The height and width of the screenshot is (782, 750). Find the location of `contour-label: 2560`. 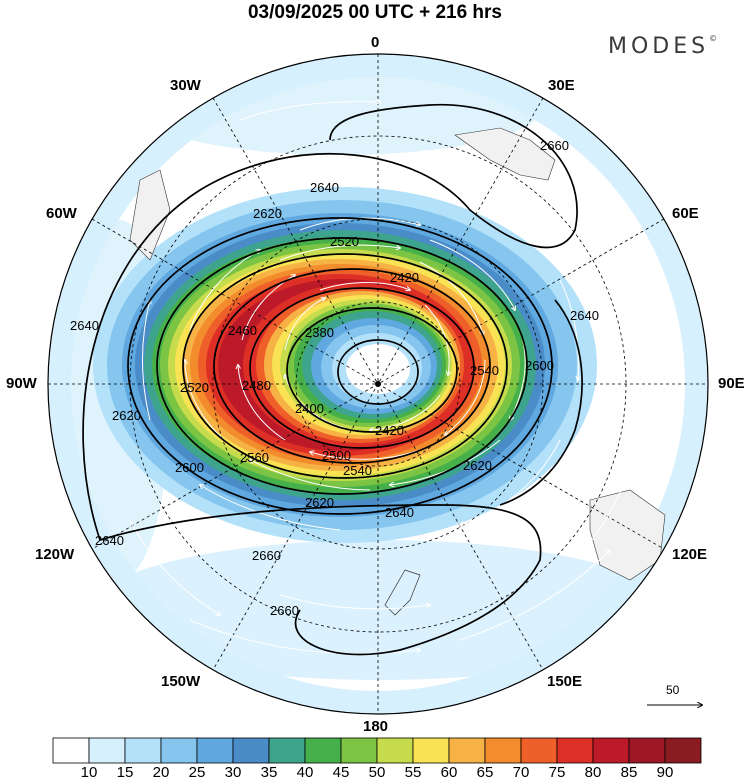

contour-label: 2560 is located at coordinates (254, 457).